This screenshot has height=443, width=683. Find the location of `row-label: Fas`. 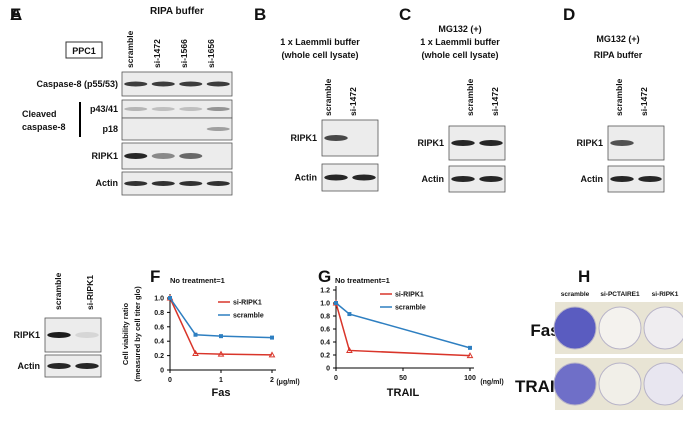

row-label: Fas is located at coordinates (544, 330).